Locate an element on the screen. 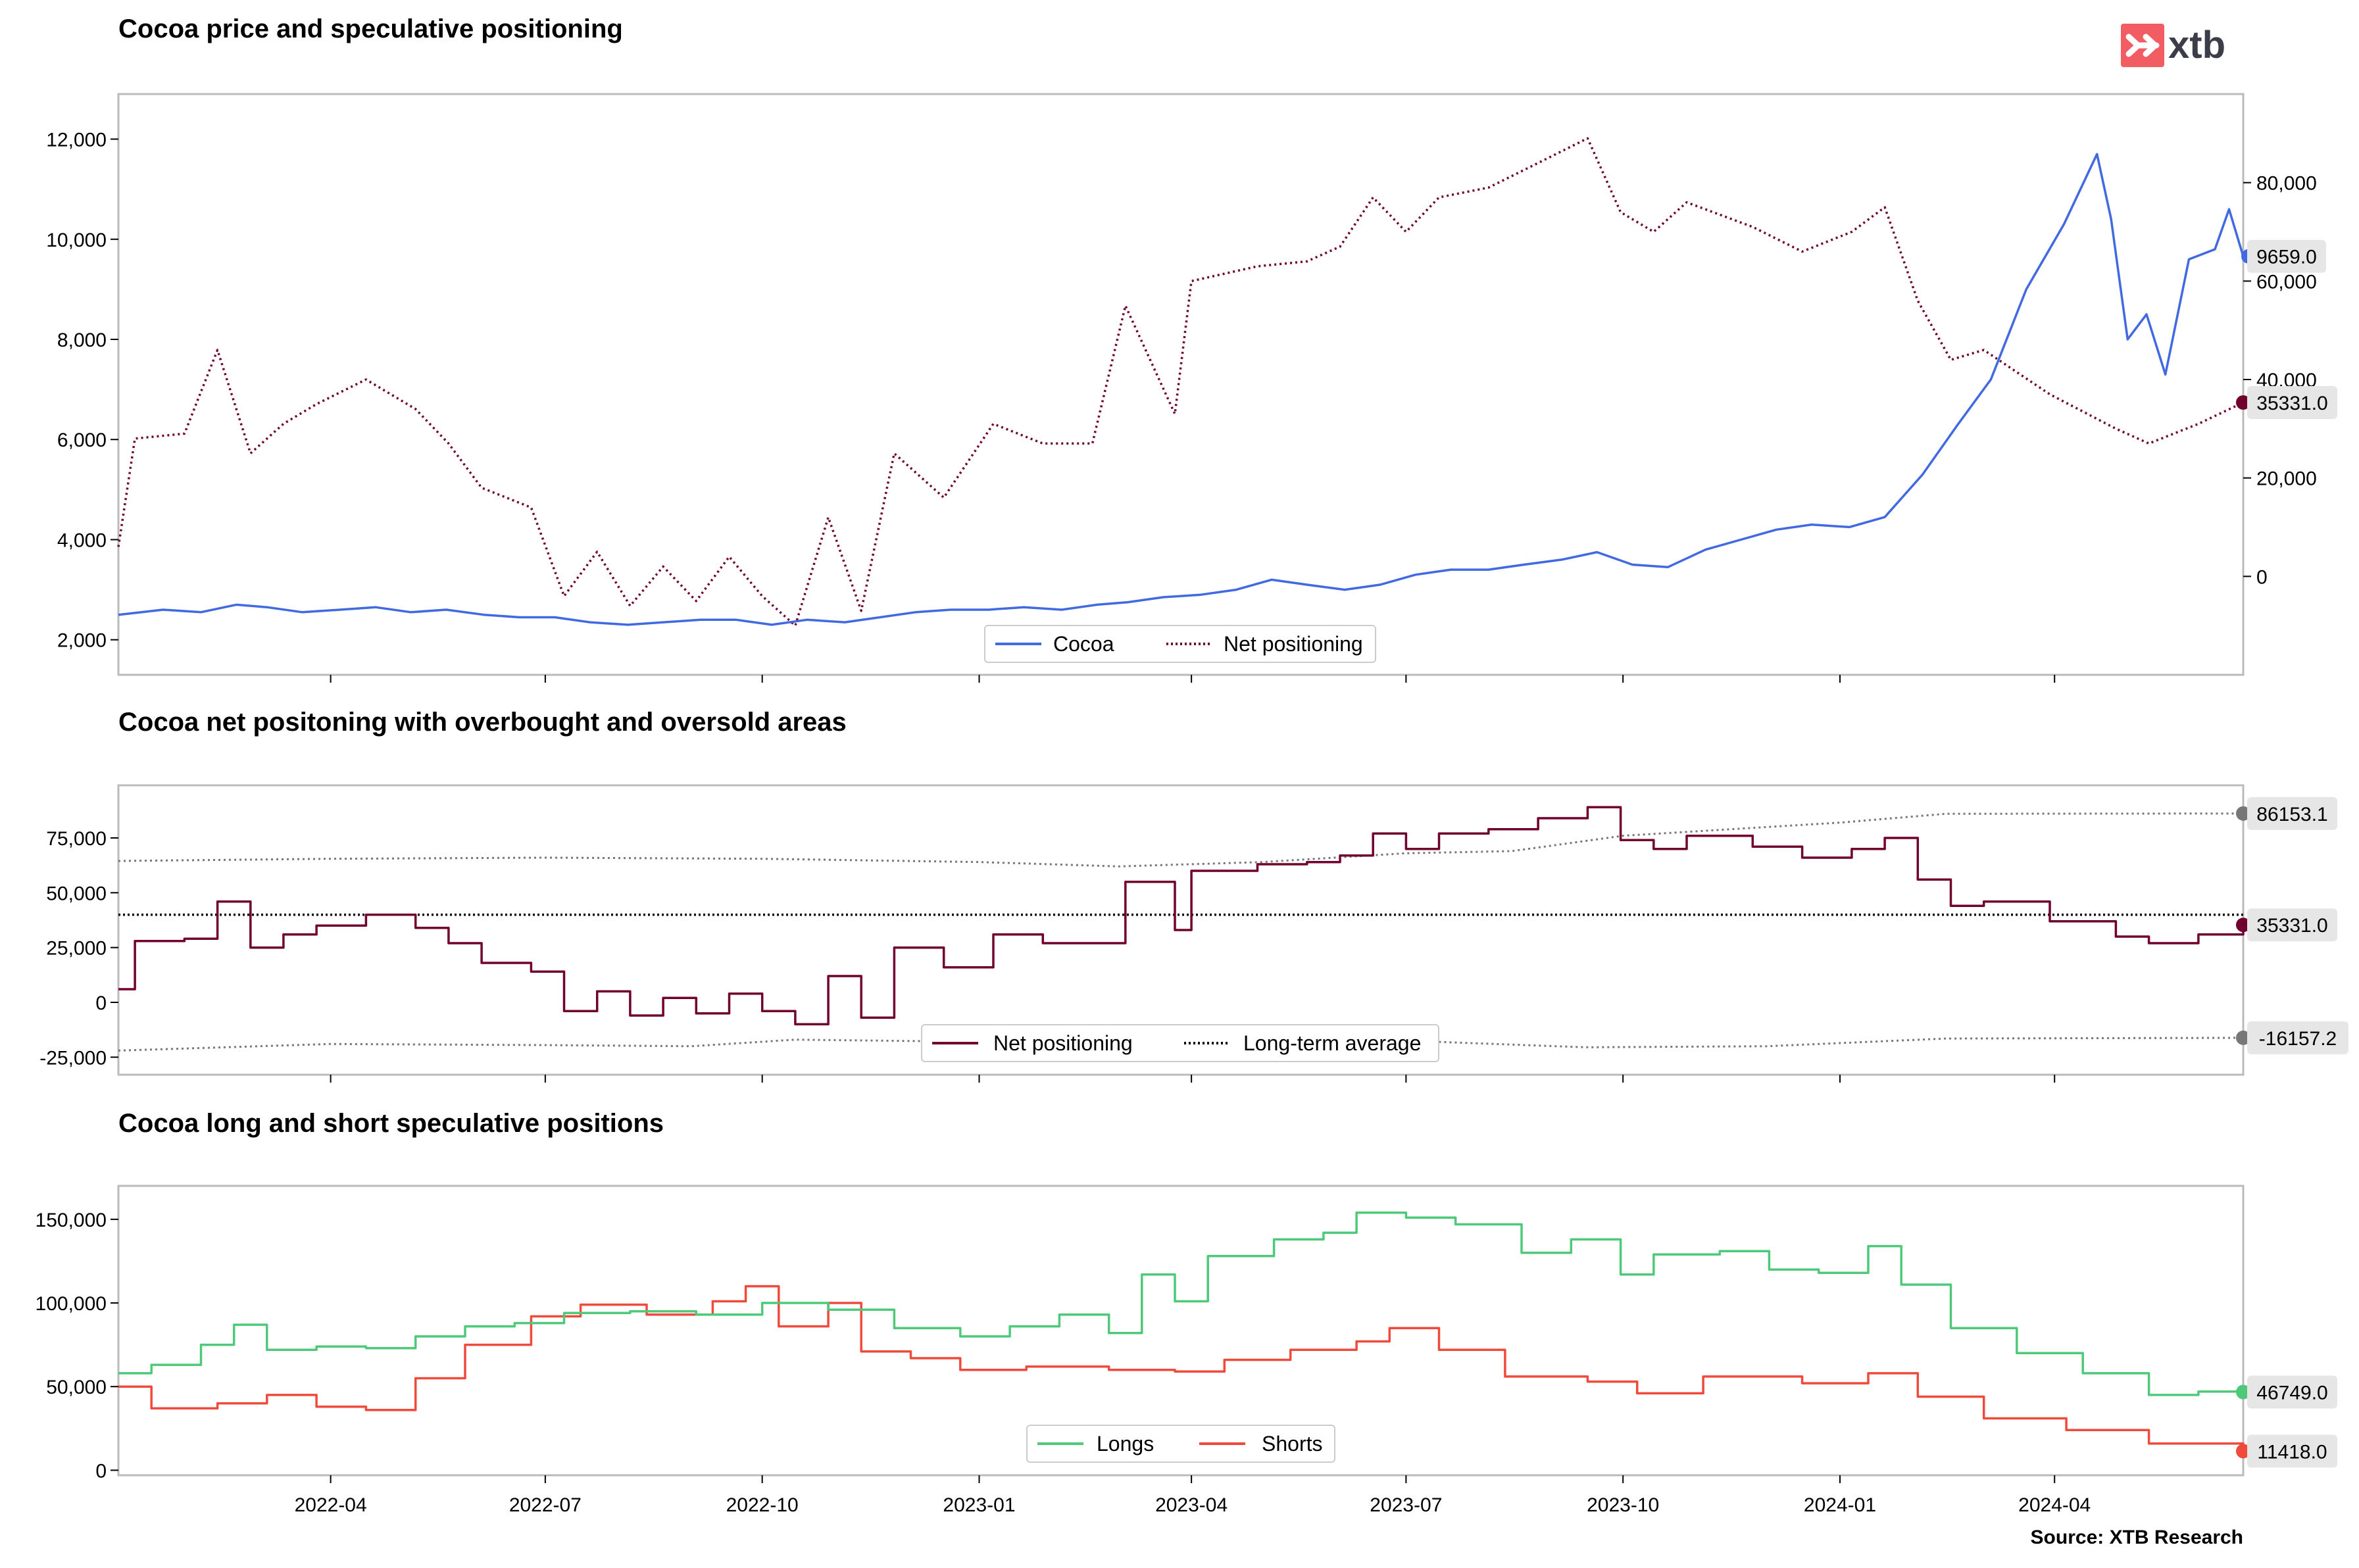  series-longs-steps is located at coordinates (1181, 1303).